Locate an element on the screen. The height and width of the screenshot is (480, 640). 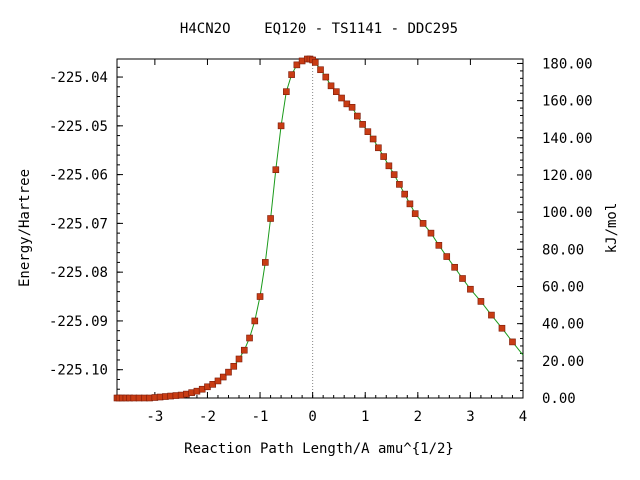
y2-tick-label: 60.00 is located at coordinates (563, 287).